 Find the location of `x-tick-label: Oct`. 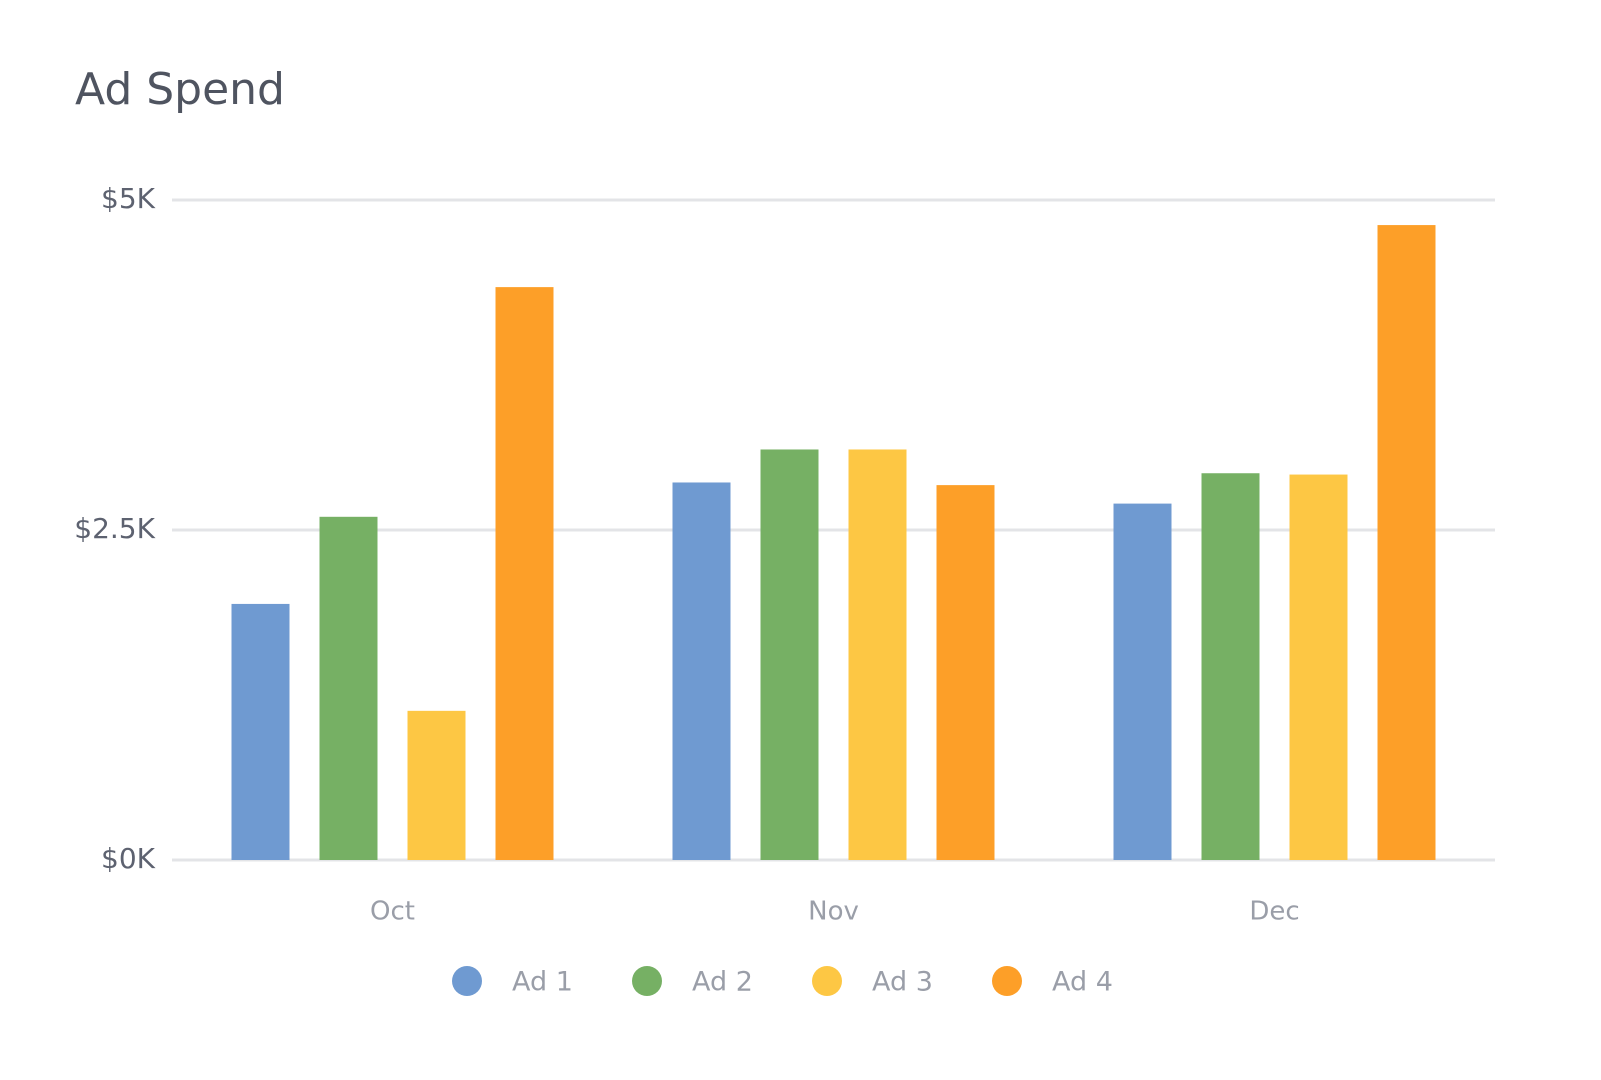

x-tick-label: Oct is located at coordinates (392, 912).